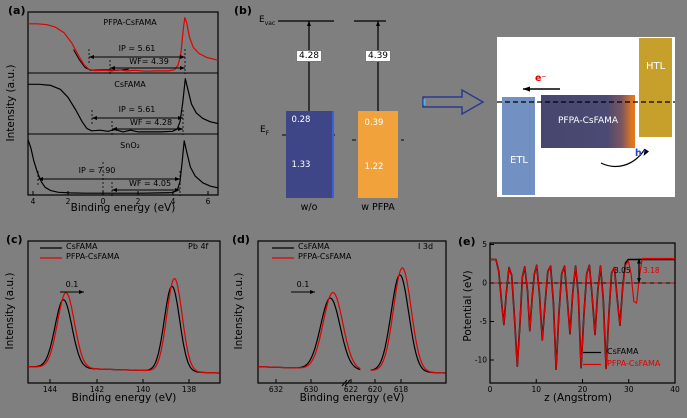 This screenshot has height=418, width=687. What do you see at coordinates (314, 246) in the screenshot?
I see `panel-d-legend-csfama: CsFAMA` at bounding box center [314, 246].